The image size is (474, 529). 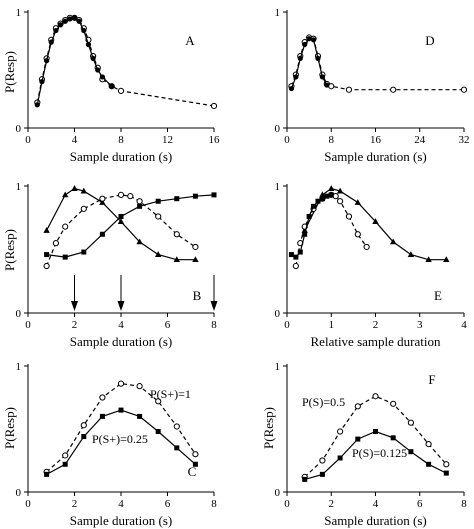 I want to click on panel-b: 0 2 4 6 8 0 1 Sample duration (s) P(Resp) B, so click(x=110, y=265).